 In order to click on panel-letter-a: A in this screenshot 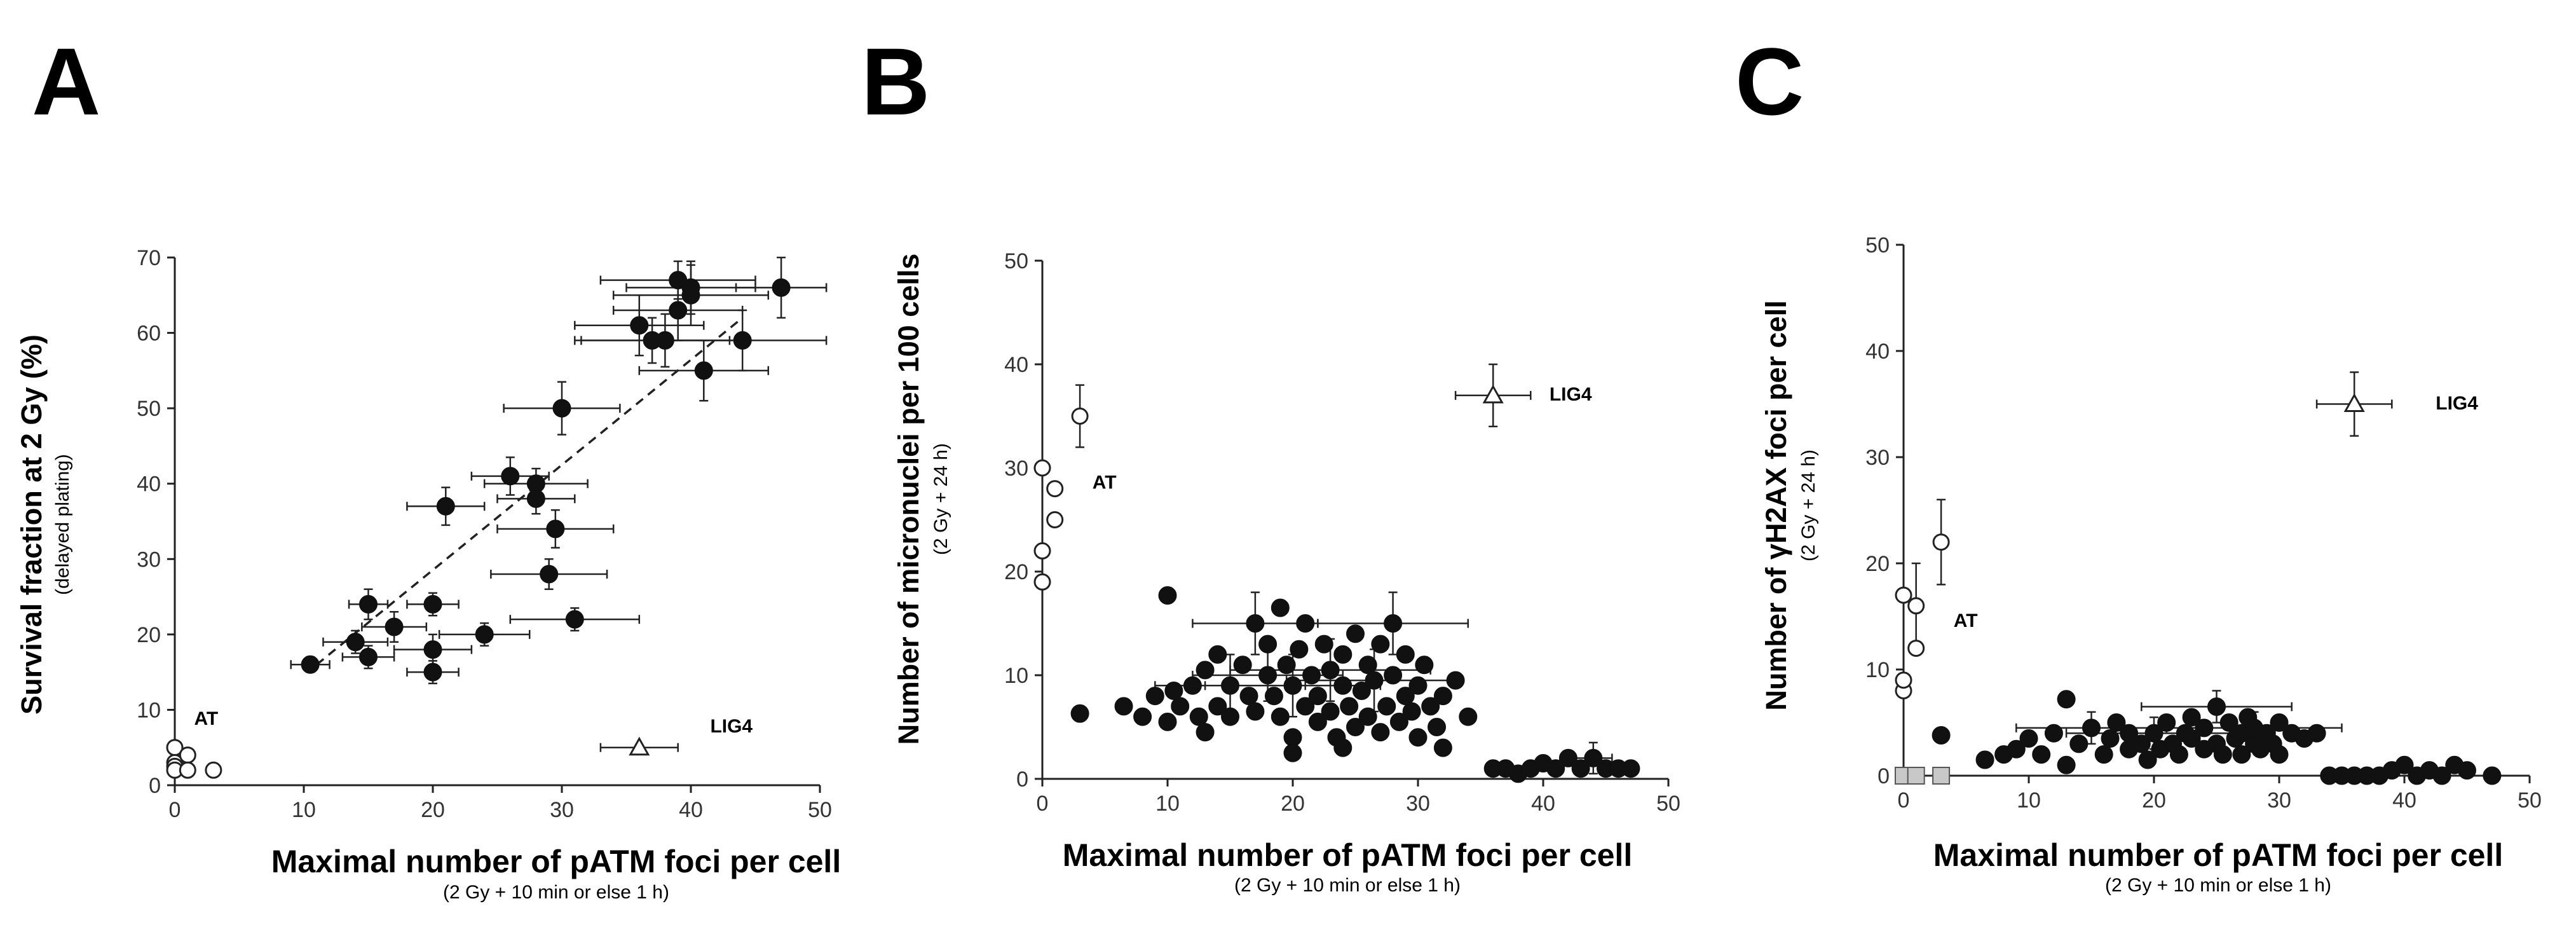, I will do `click(66, 81)`.